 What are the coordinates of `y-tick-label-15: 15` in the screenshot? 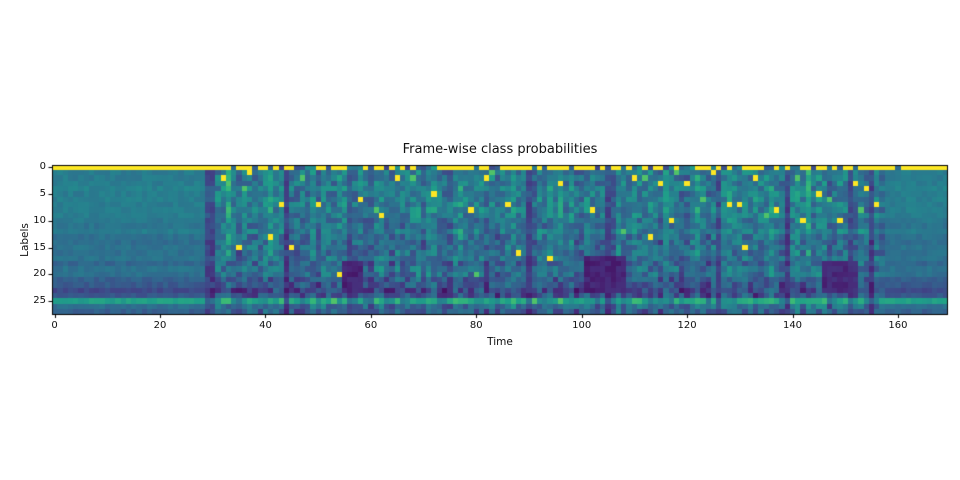 It's located at (39, 247).